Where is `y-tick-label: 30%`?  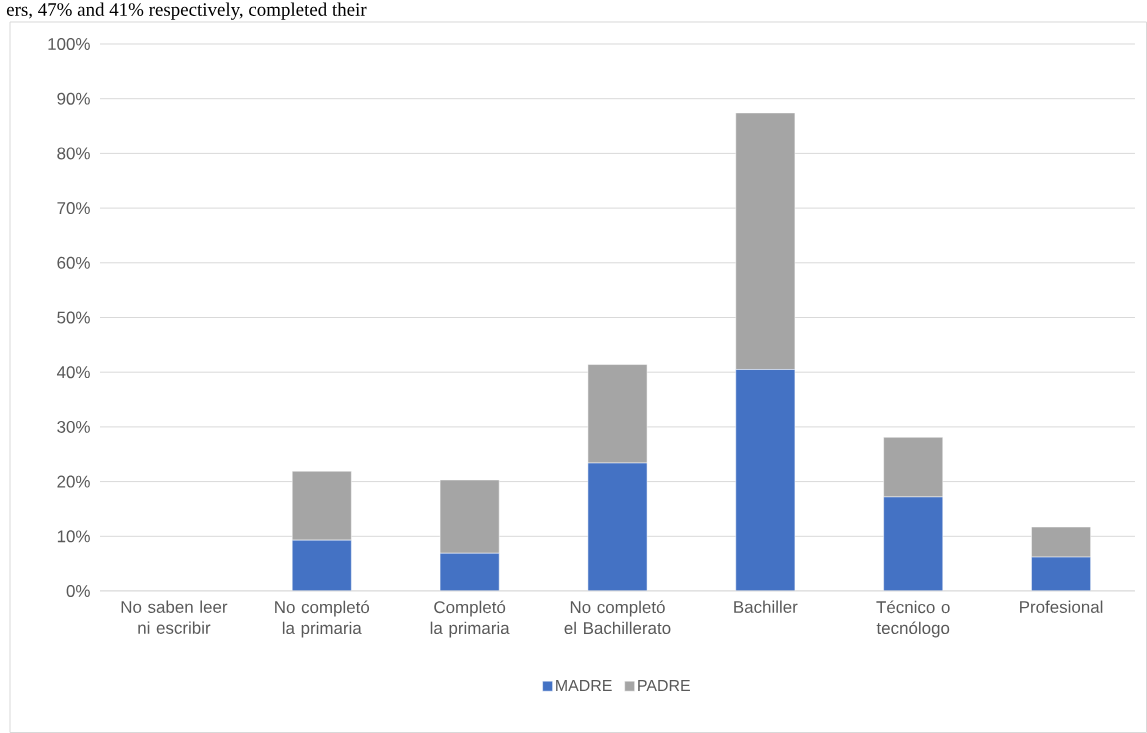 y-tick-label: 30% is located at coordinates (73, 426).